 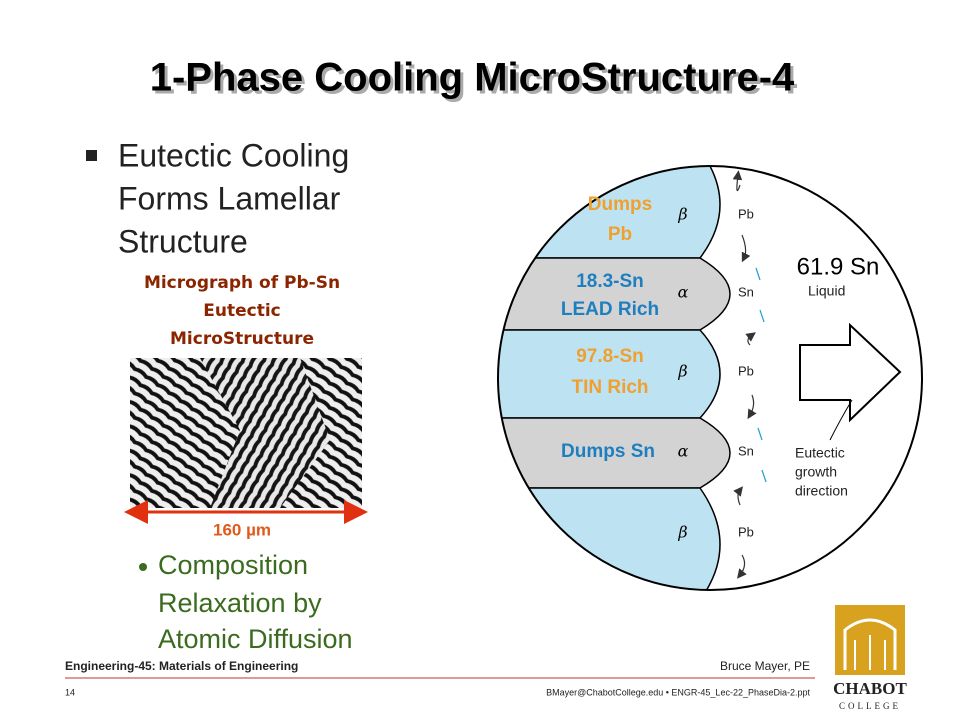 What do you see at coordinates (838, 266) in the screenshot?
I see `liquid-composition: 61.9 Sn` at bounding box center [838, 266].